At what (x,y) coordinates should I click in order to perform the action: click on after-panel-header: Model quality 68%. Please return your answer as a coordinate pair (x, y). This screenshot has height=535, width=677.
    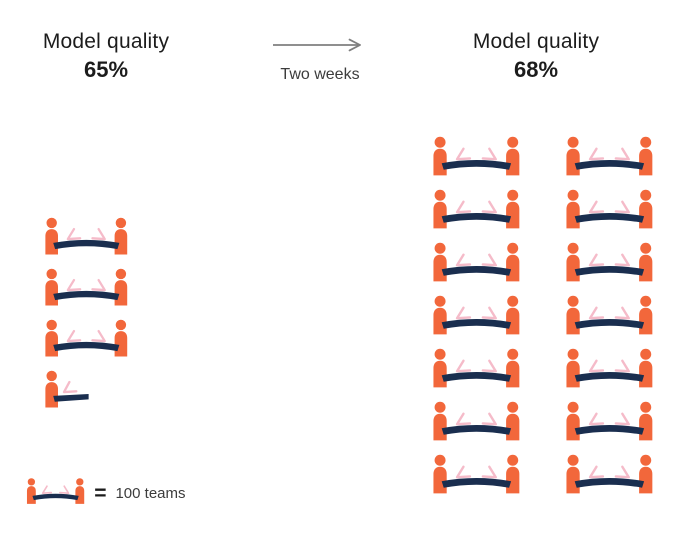
    Looking at the image, I should click on (536, 56).